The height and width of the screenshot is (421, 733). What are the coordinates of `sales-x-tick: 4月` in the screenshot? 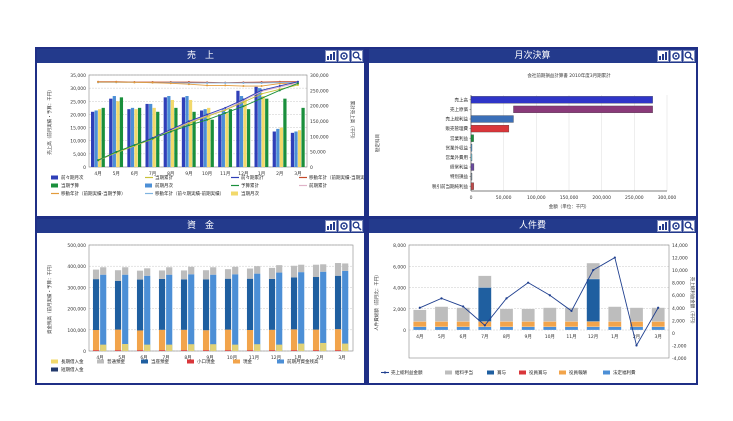 It's located at (97, 174).